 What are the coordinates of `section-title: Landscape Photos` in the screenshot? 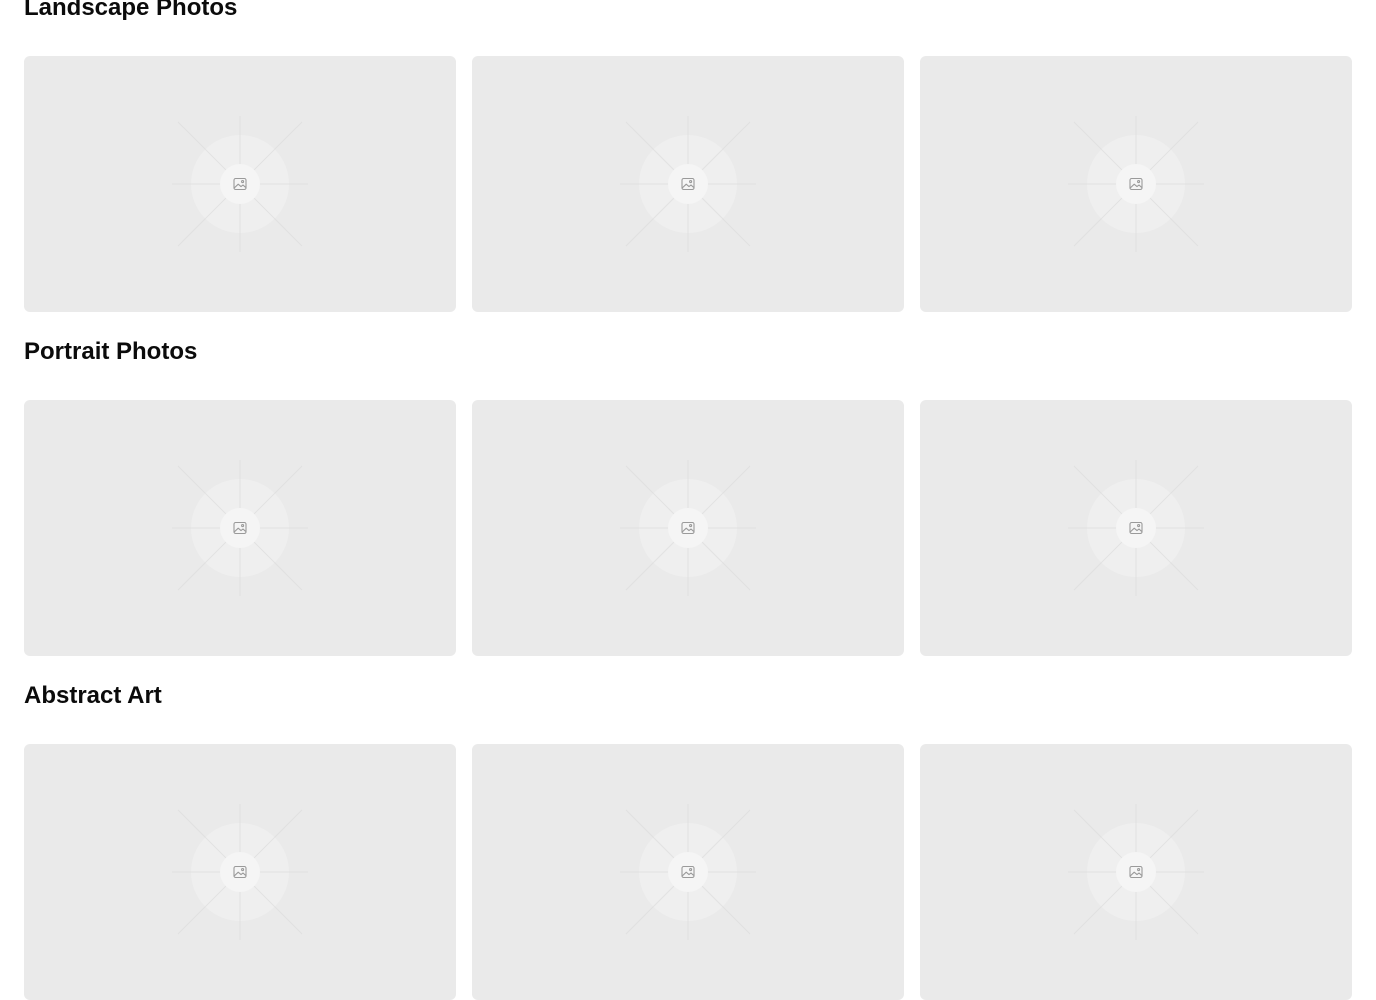 It's located at (131, 10).